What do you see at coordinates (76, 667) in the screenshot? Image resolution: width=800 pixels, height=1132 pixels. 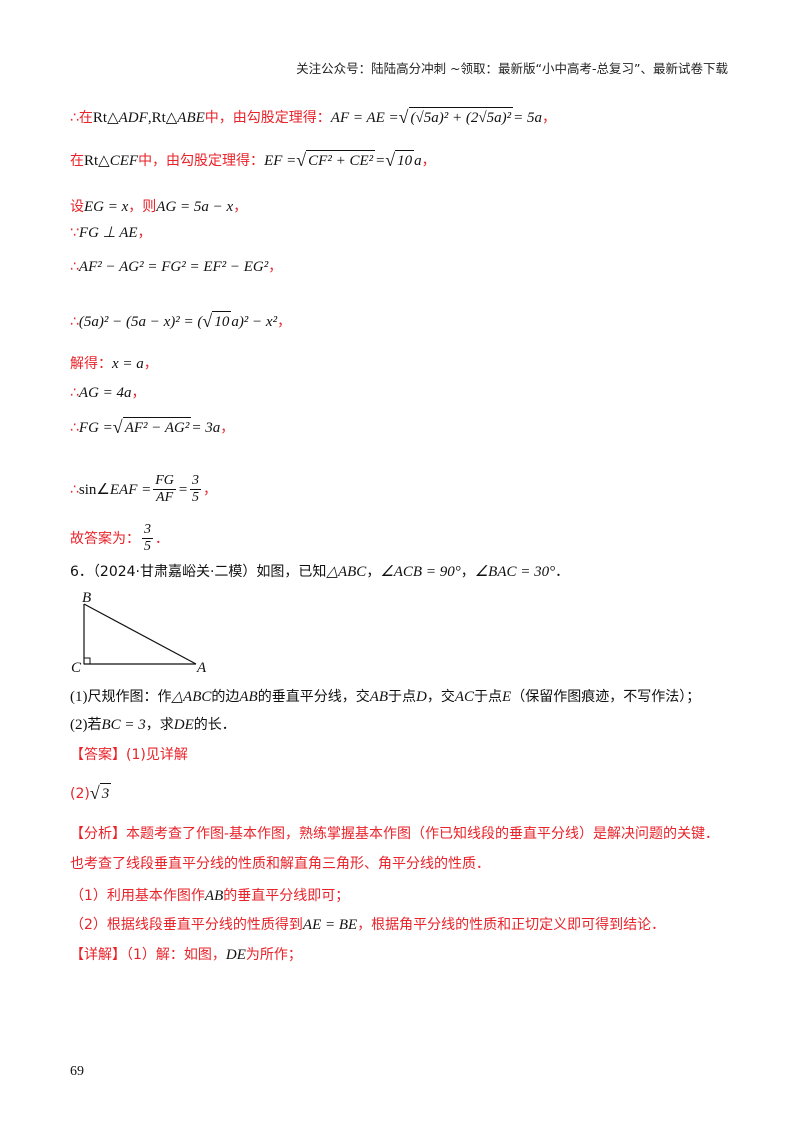 I see `label-c: C` at bounding box center [76, 667].